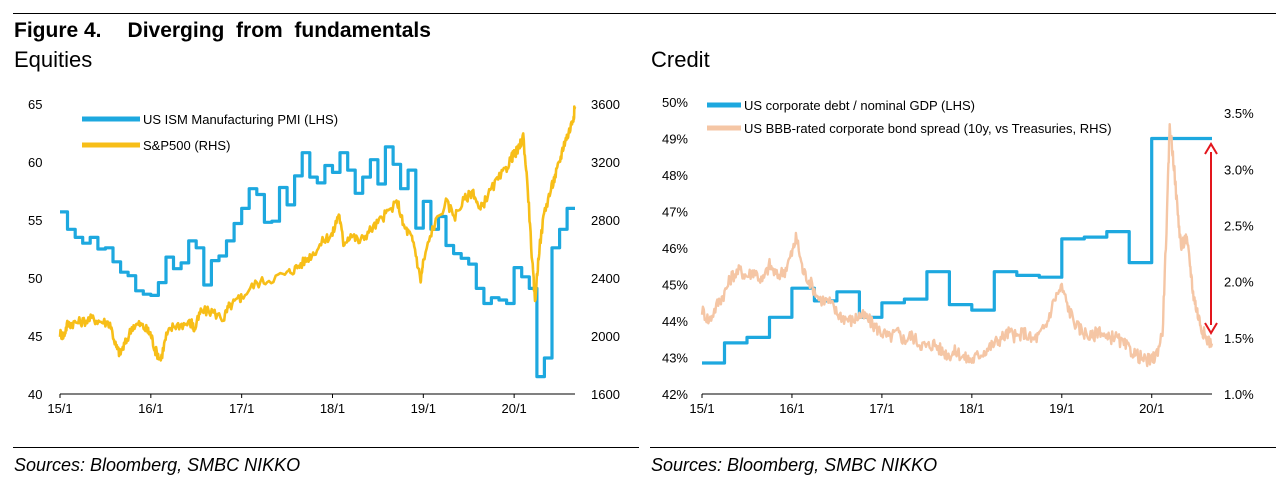  I want to click on y-right-tick-label: 2800, so click(605, 220).